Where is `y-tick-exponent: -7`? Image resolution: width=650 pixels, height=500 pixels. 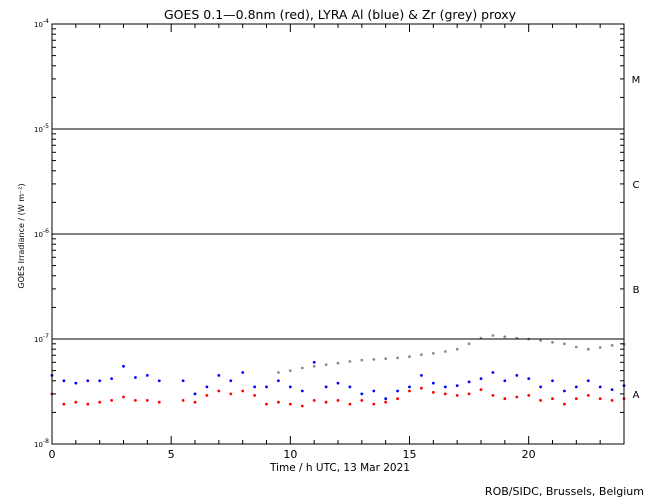 y-tick-exponent: -7 is located at coordinates (46, 336).